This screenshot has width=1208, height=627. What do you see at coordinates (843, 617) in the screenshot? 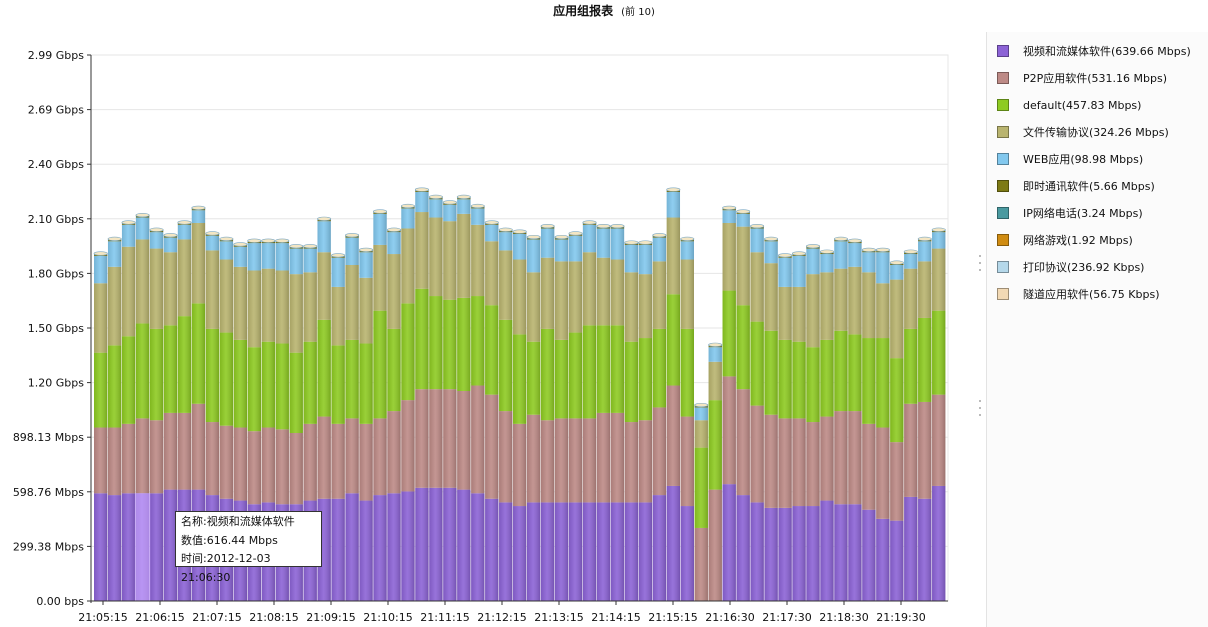
I see `x-tick-label: 21:18:30` at bounding box center [843, 617].